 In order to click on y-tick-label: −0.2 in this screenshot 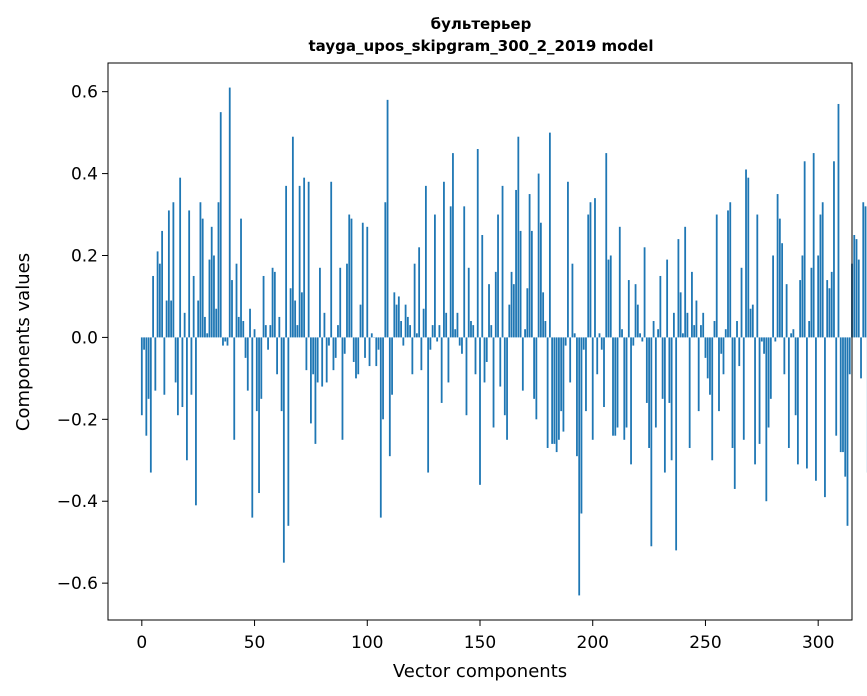, I will do `click(77, 420)`.